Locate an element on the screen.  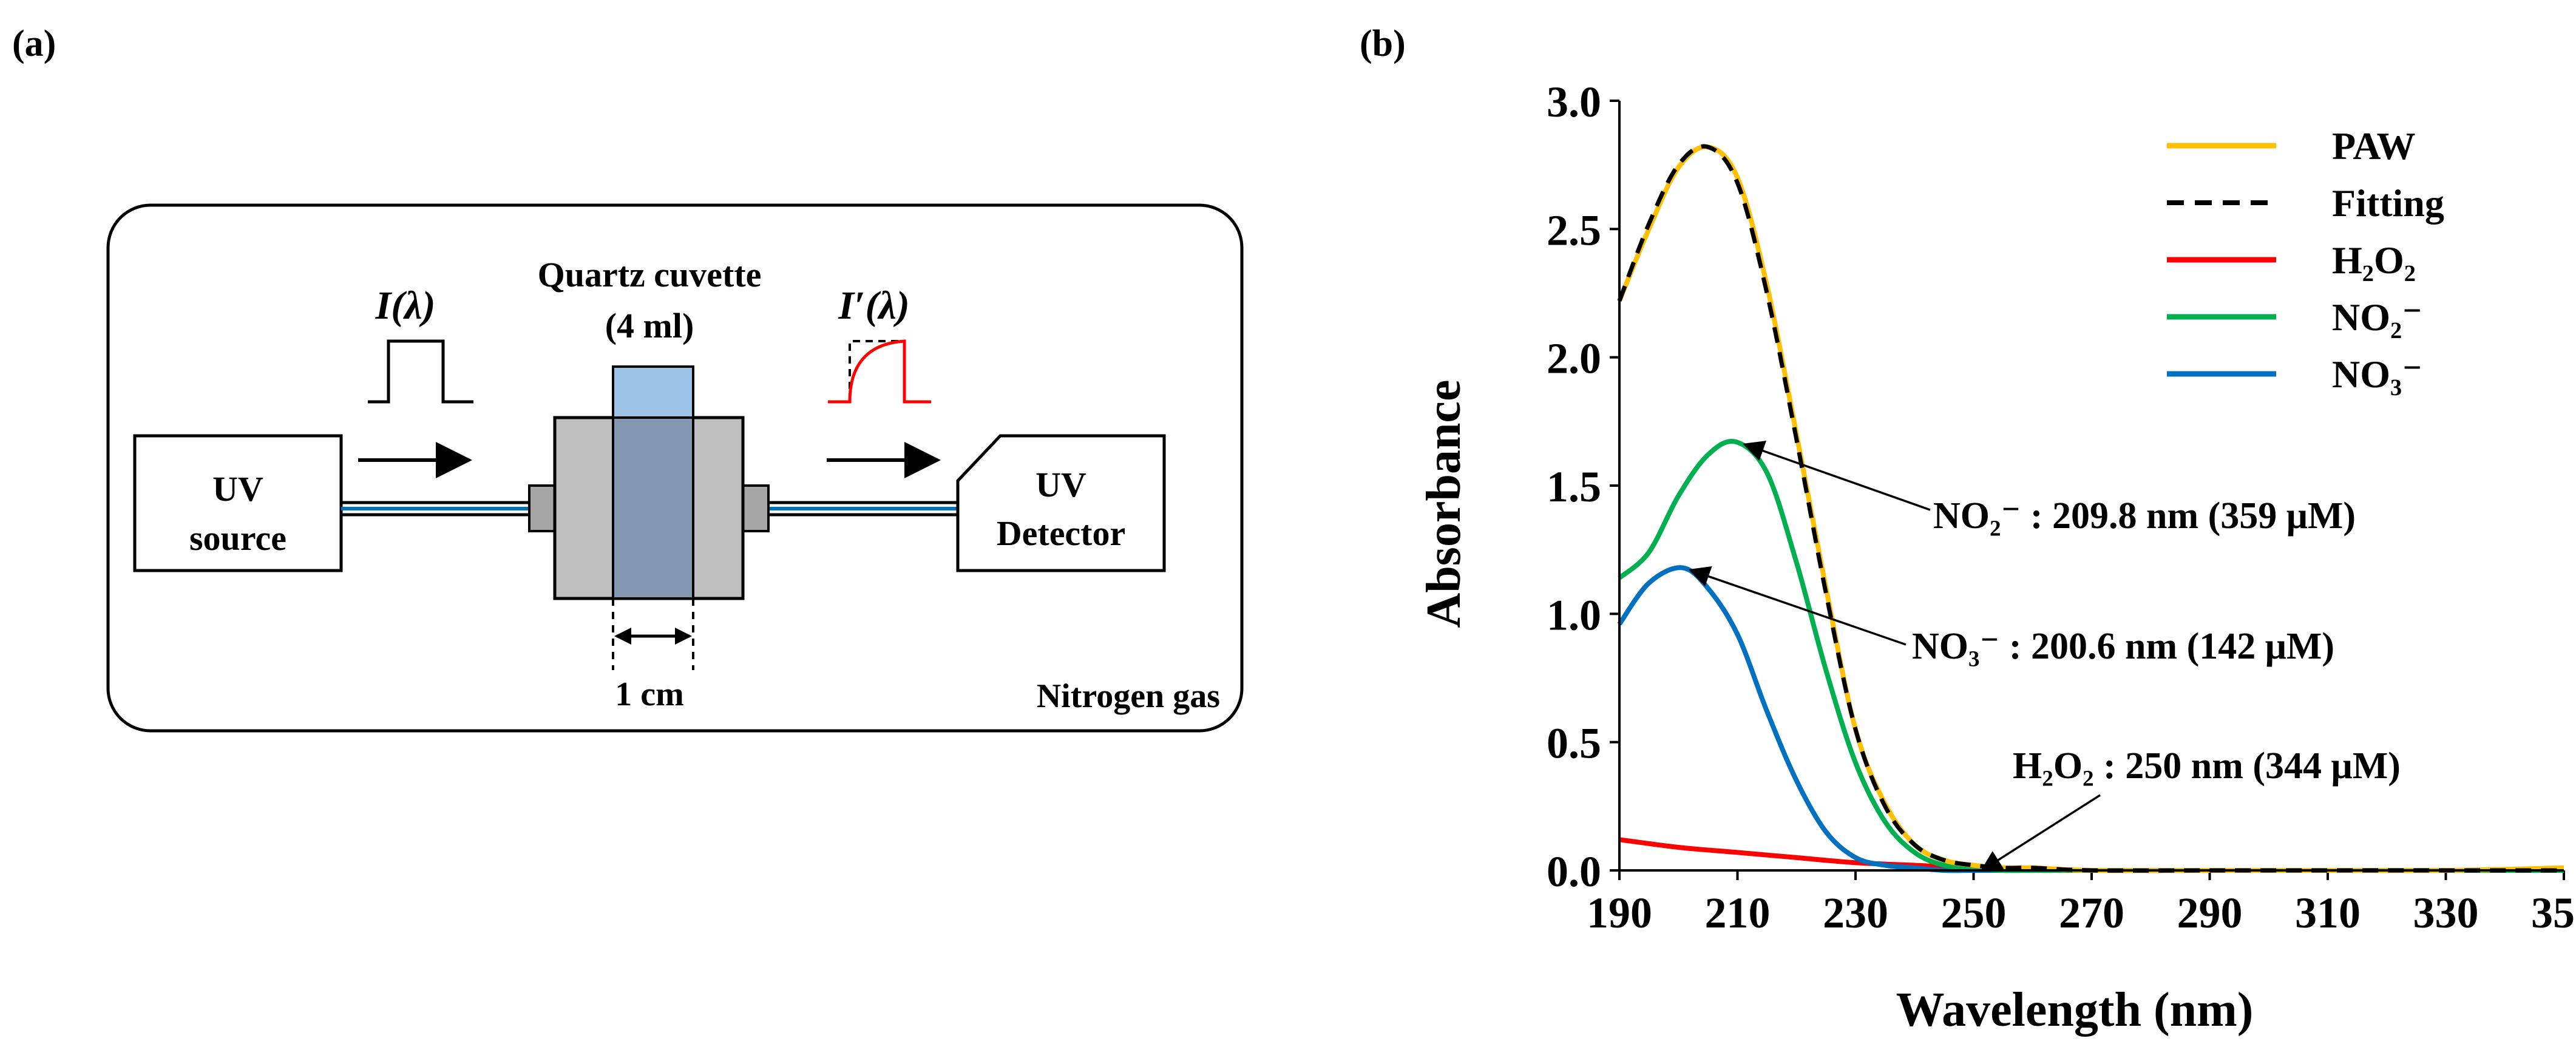
path-length-label: 1 cm is located at coordinates (650, 694).